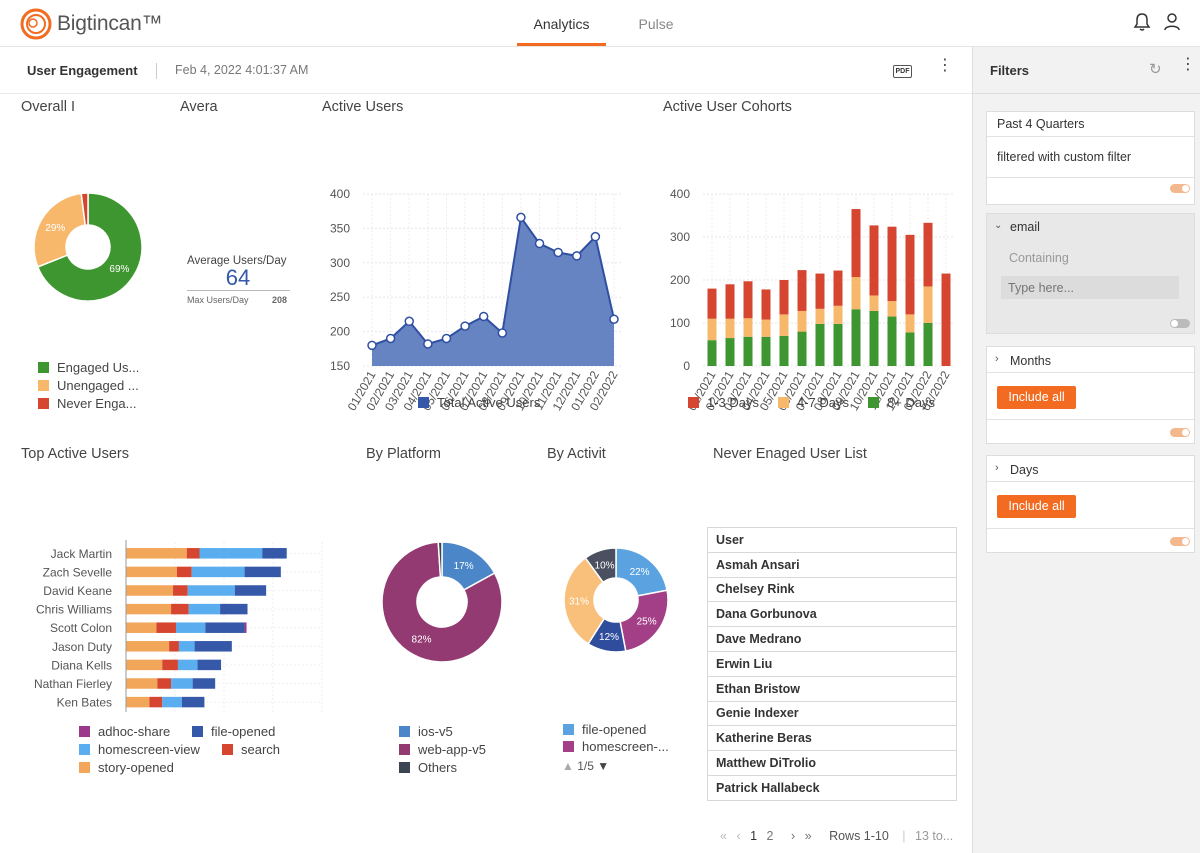 This screenshot has height=853, width=1200. Describe the element at coordinates (832, 614) in the screenshot. I see `table-row: Dana Gorbunova` at that location.